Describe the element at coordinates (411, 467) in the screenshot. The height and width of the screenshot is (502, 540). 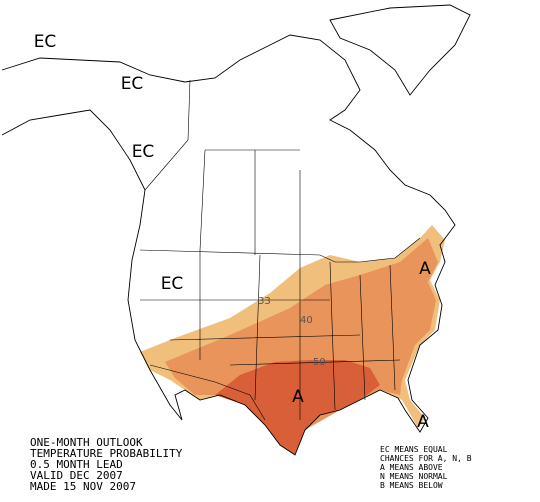
I see `legend-line: A MEANS ABOVE` at that location.